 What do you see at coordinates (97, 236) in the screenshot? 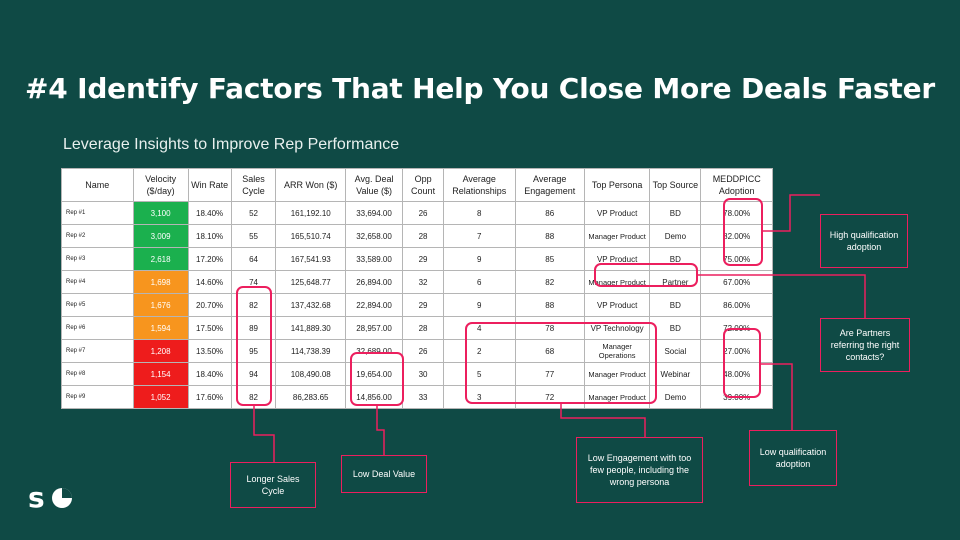
I see `cell-name: Rep #2` at bounding box center [97, 236].